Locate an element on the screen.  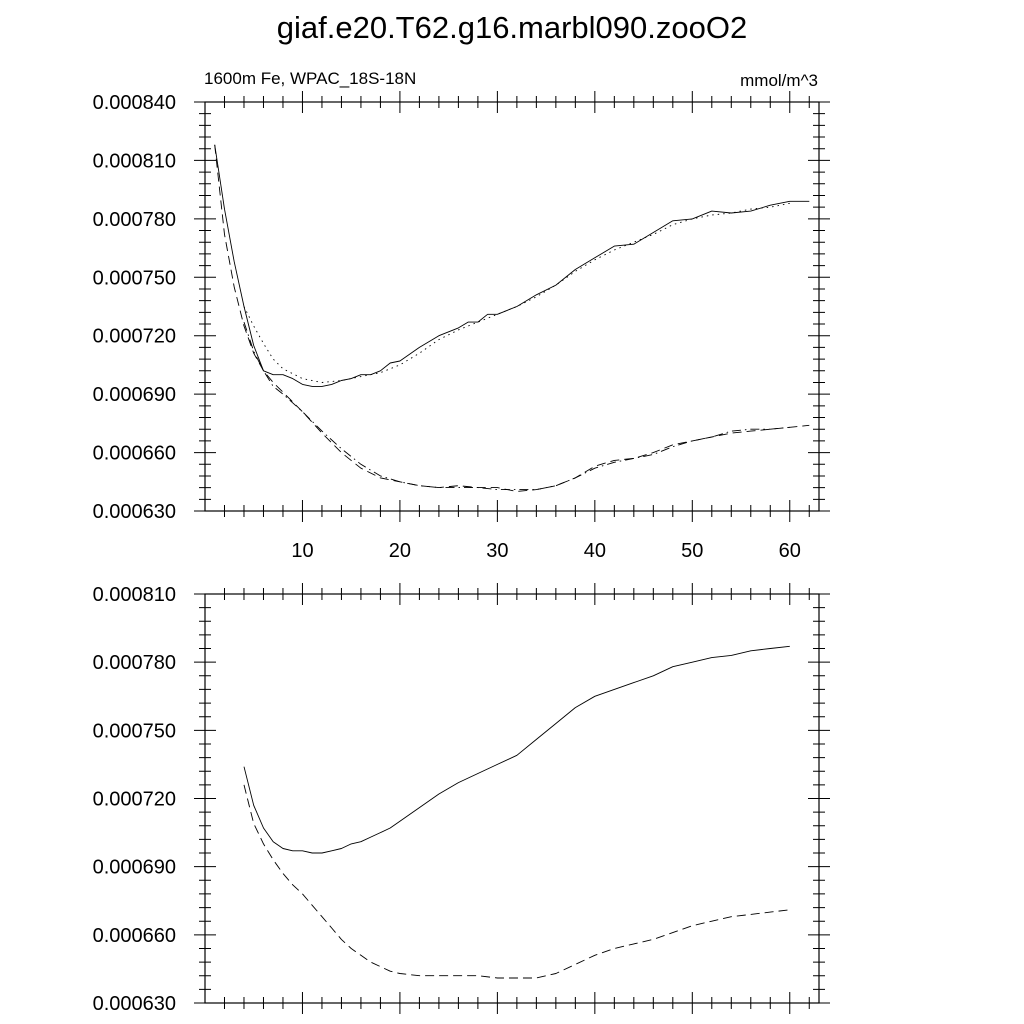
top-x-tick-label: 20 is located at coordinates (400, 551).